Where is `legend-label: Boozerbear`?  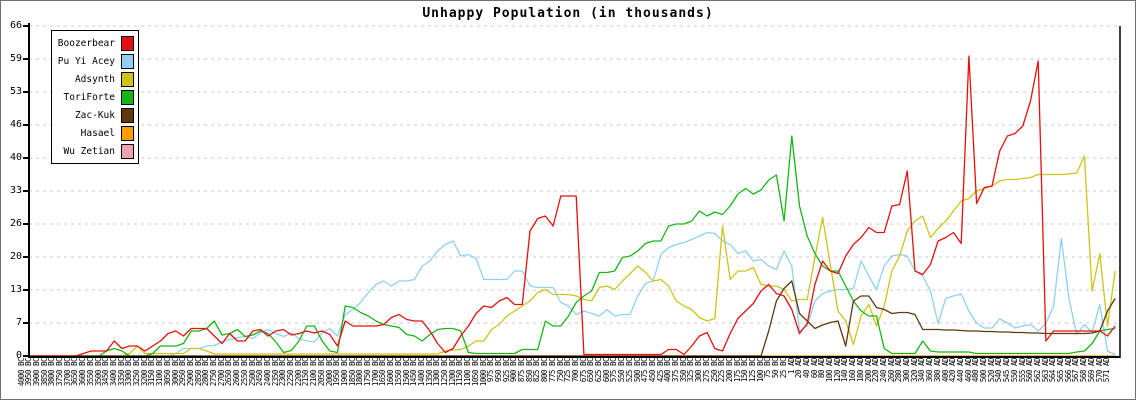
legend-label: Boozerbear is located at coordinates (86, 43).